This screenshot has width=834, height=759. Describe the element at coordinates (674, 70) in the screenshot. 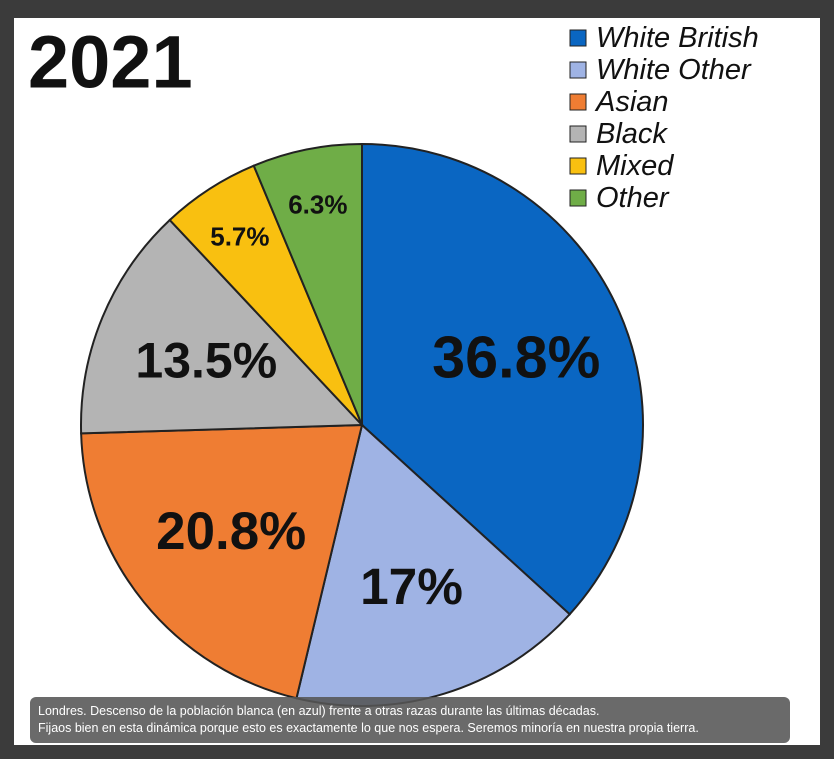

I see `legend-label: White Other` at that location.